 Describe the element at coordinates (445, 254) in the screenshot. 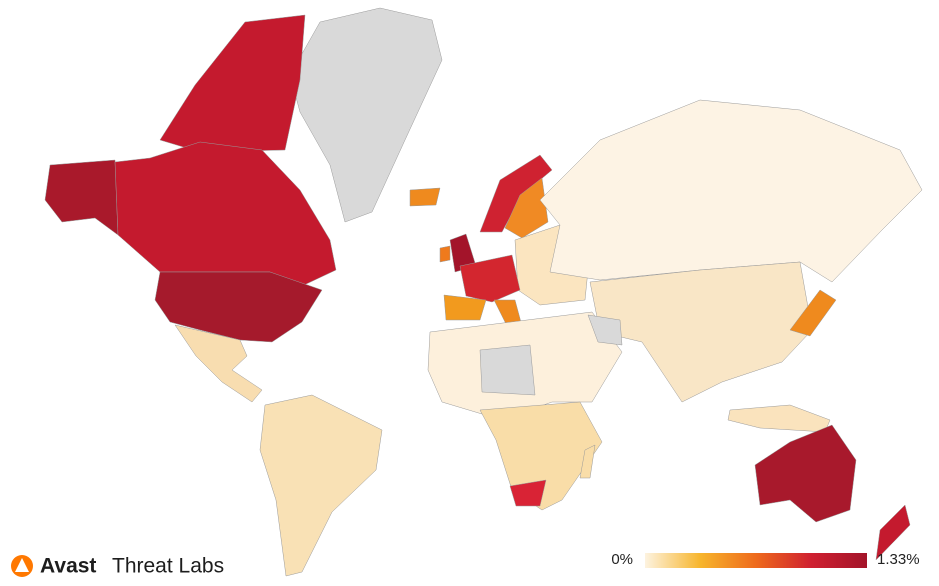

I see `ireland` at that location.